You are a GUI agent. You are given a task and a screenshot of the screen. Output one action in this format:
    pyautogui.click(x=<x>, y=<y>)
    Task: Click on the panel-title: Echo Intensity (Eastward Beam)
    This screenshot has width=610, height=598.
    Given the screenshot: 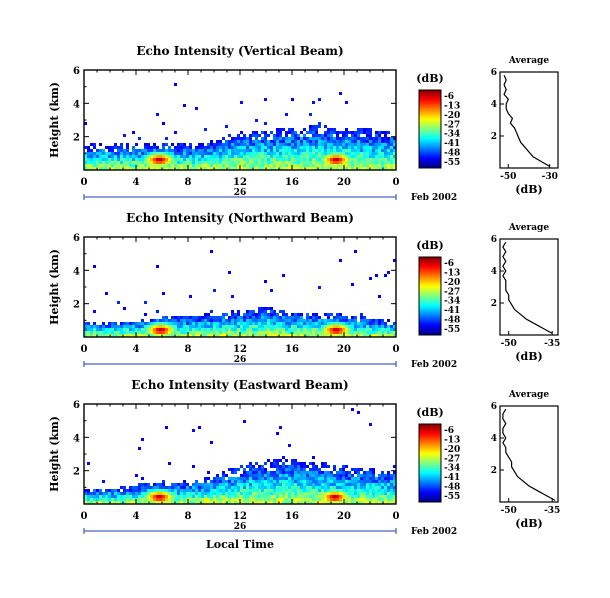 What is the action you would take?
    pyautogui.click(x=239, y=385)
    